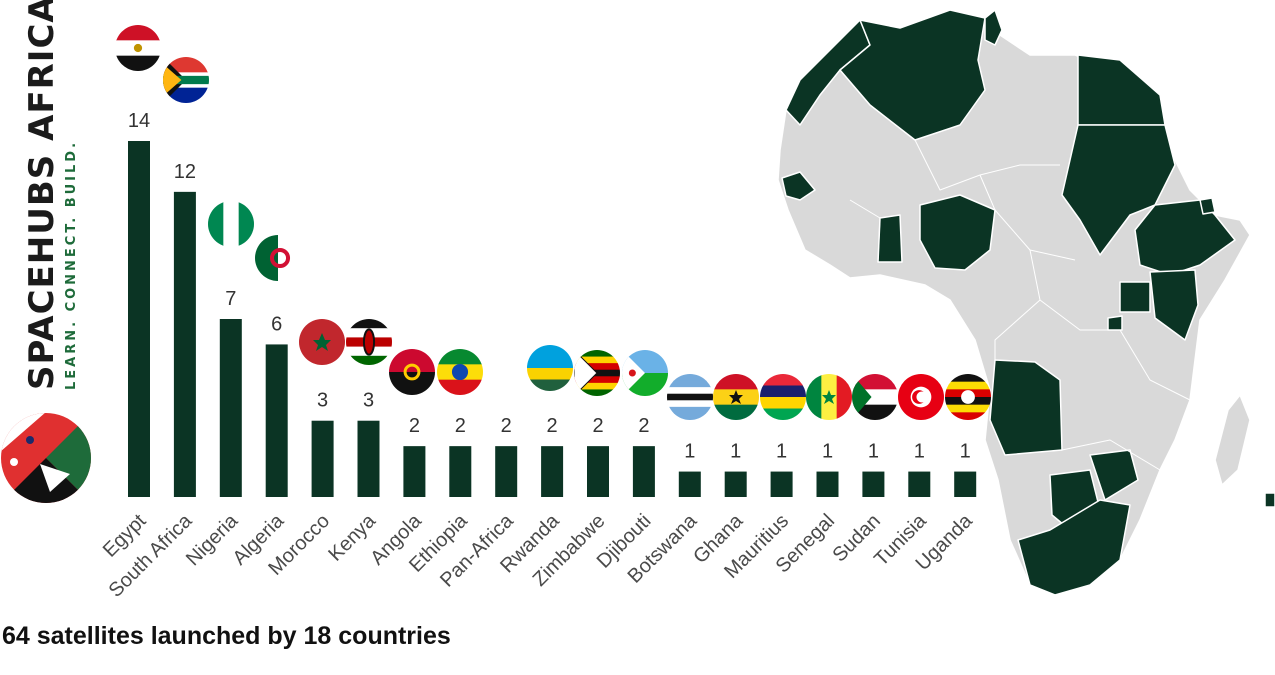 The height and width of the screenshot is (675, 1275). Describe the element at coordinates (226, 636) in the screenshot. I see `footer-caption: 64 satellites launched by 18 countries` at that location.